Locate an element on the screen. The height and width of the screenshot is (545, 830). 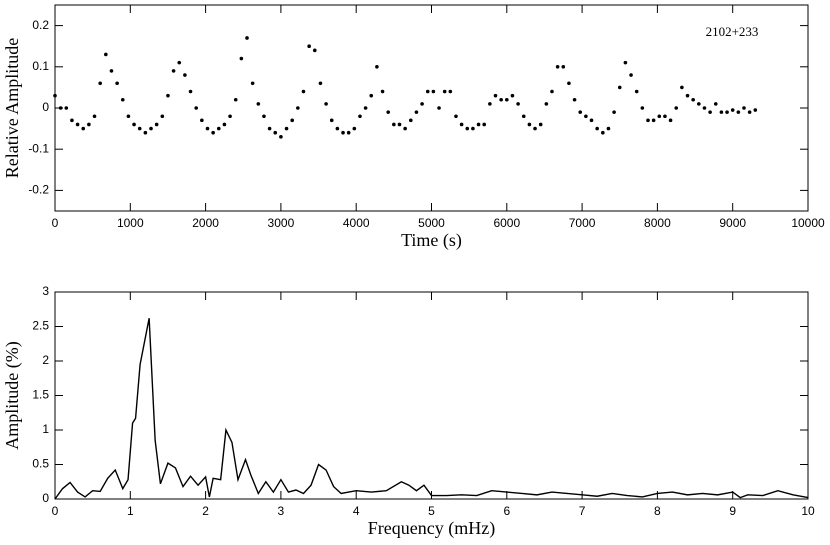
annotation: 2102+233 is located at coordinates (732, 31).